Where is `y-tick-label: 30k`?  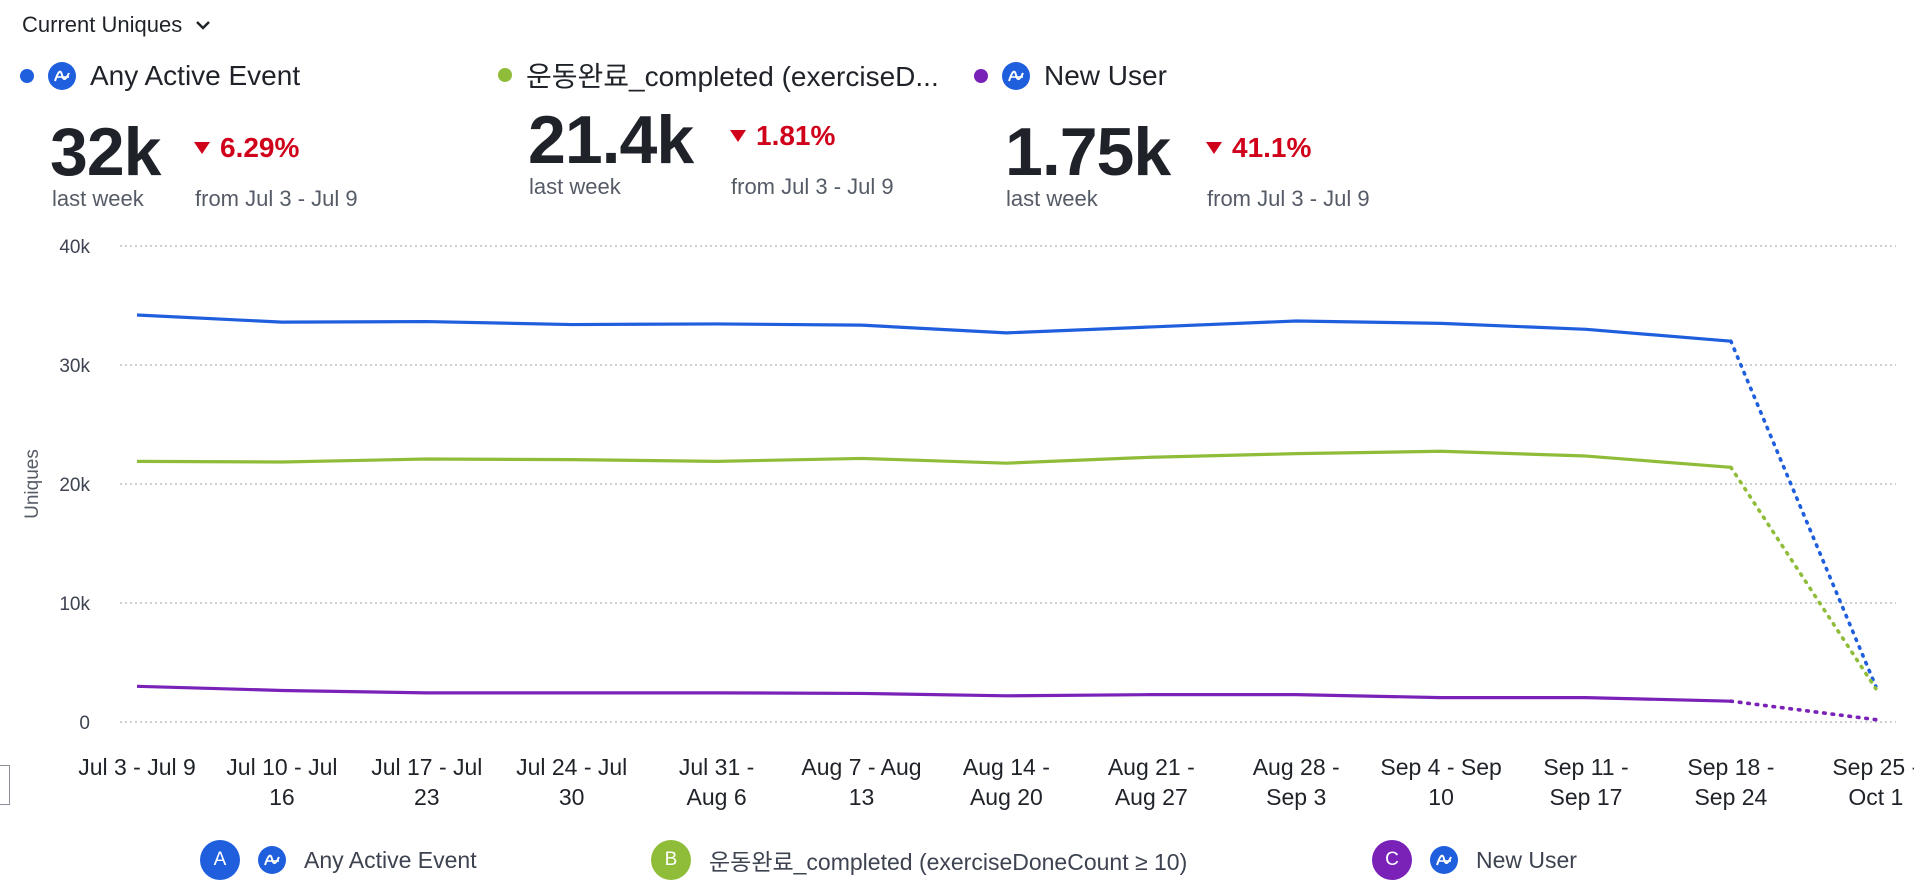 y-tick-label: 30k is located at coordinates (74, 366).